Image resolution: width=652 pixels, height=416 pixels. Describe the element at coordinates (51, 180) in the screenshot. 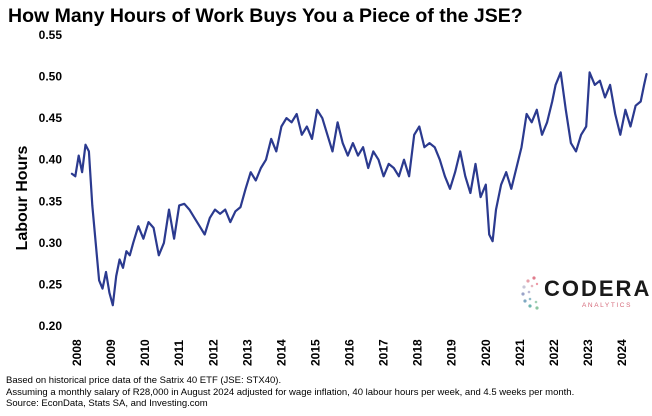

I see `y-axis-ticks: 0.20 0.25 0.30 0.35 0.40 0.45 0.50 0.55` at that location.